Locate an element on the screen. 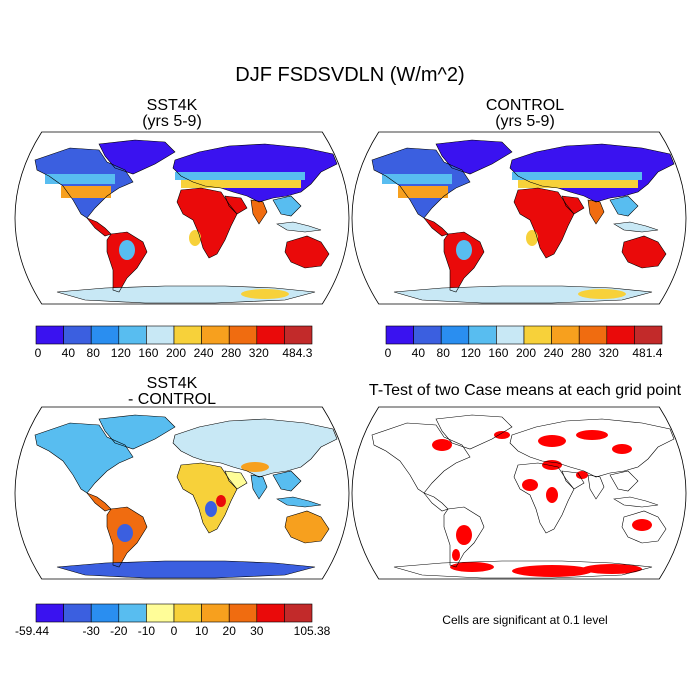 The width and height of the screenshot is (700, 700). patch-africa-red is located at coordinates (221, 501).